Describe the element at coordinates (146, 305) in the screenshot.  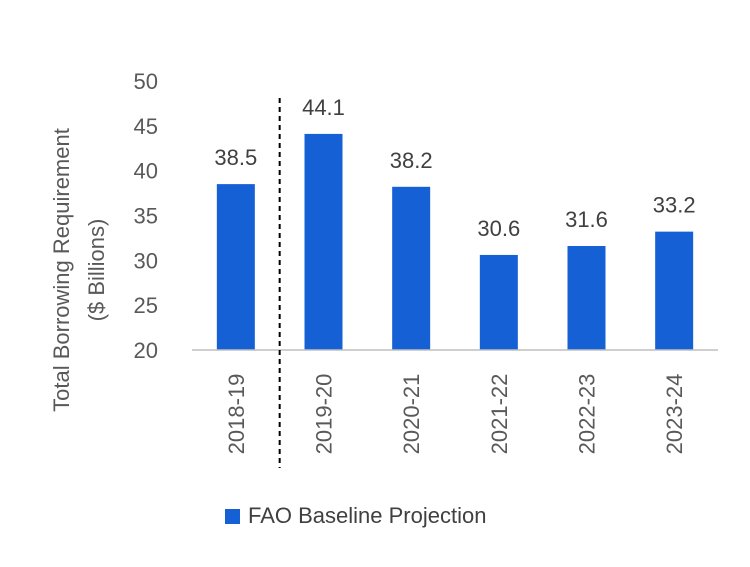
I see `y-tick-label: 25` at that location.